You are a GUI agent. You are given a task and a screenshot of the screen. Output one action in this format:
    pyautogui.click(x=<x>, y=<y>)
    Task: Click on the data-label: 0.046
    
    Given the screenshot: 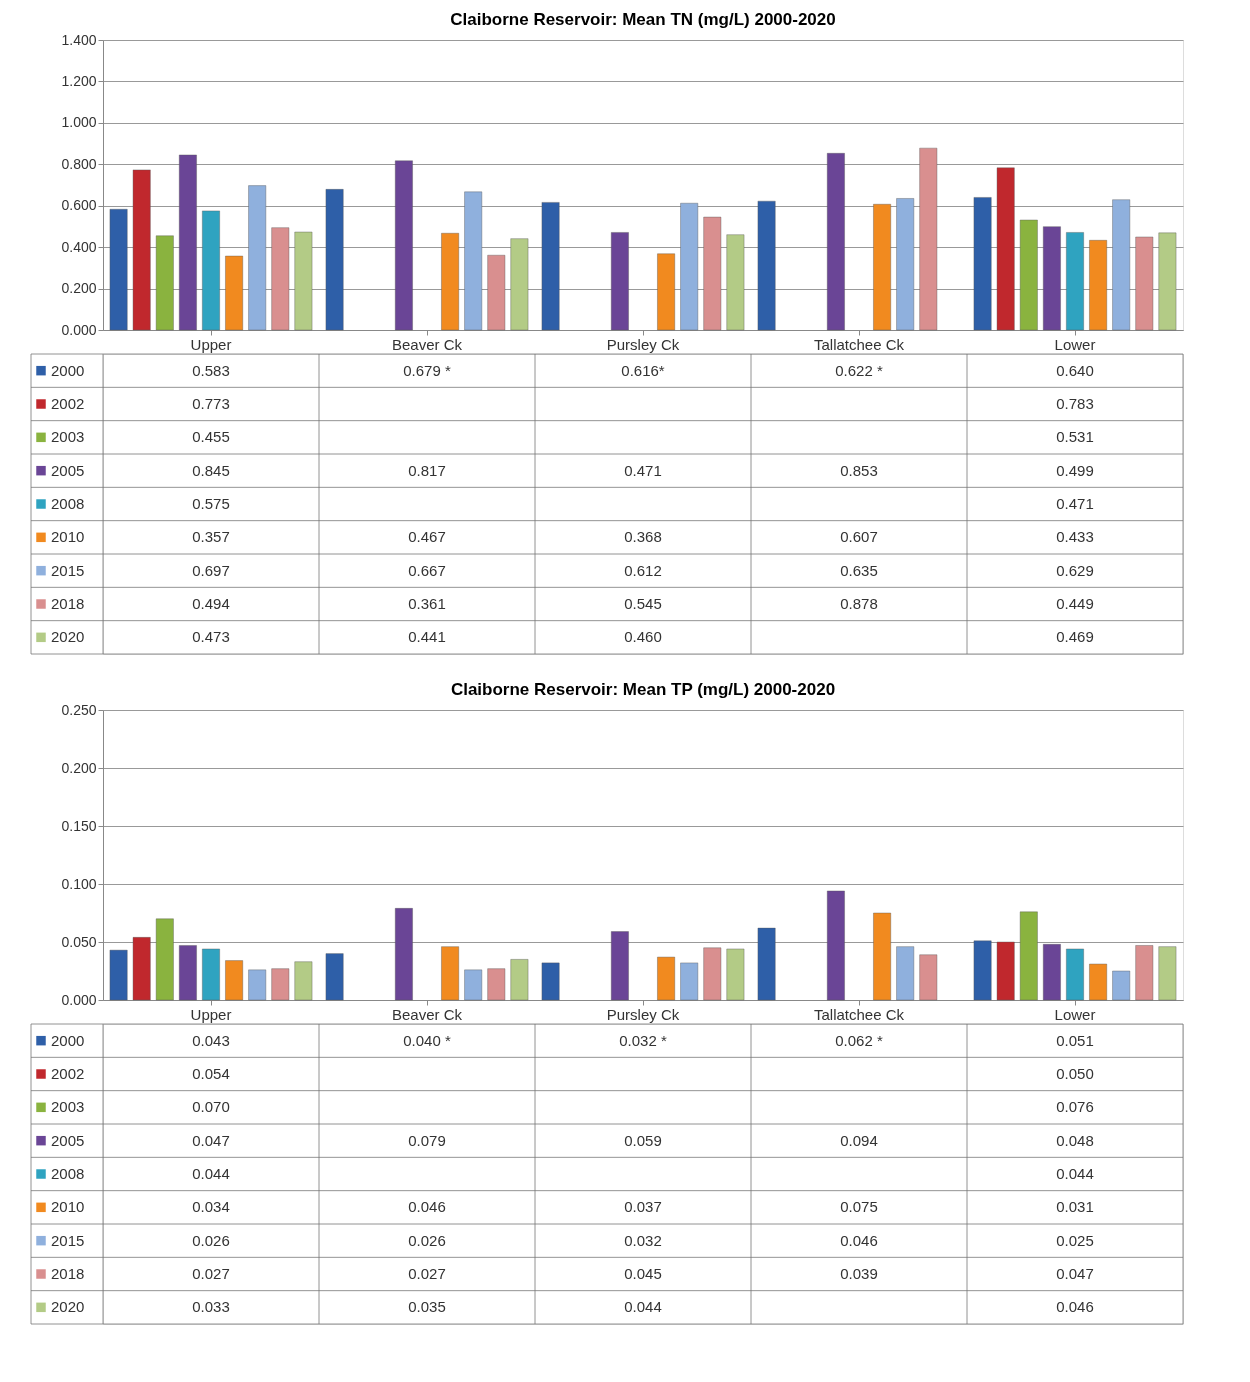 What is the action you would take?
    pyautogui.click(x=859, y=1240)
    